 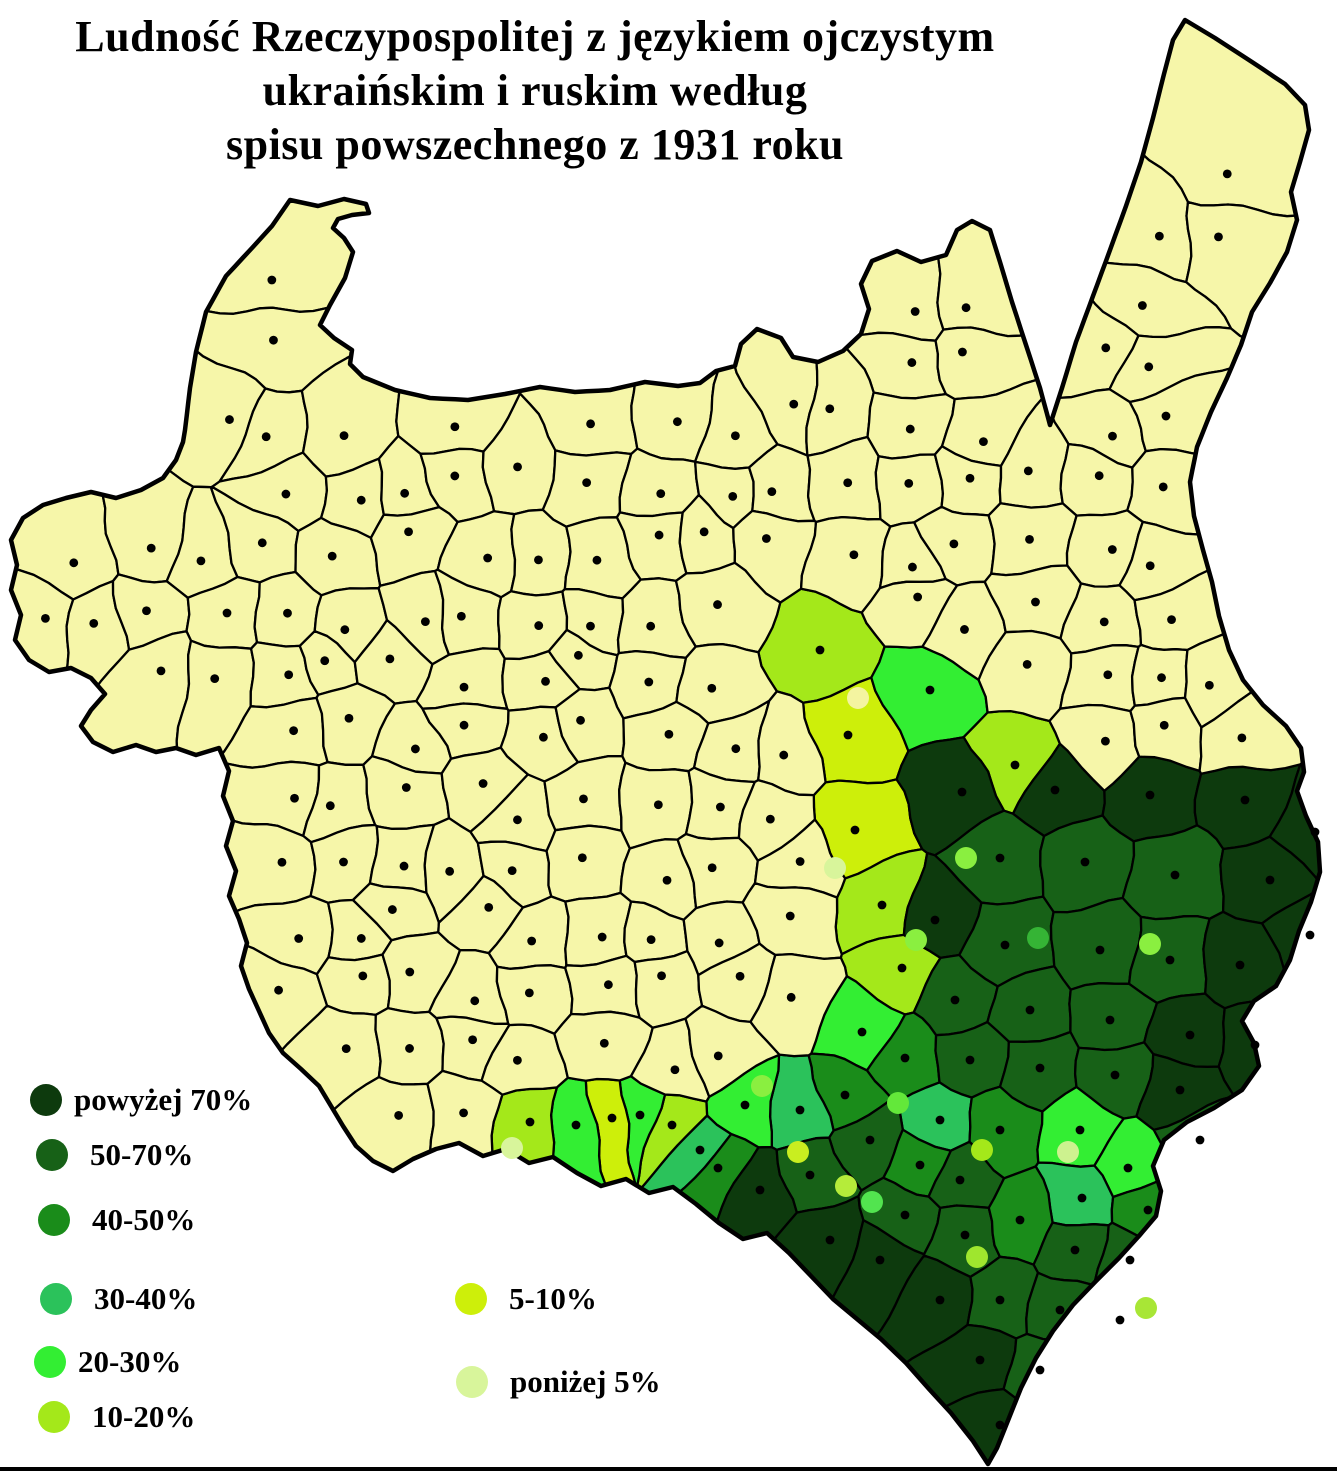 What do you see at coordinates (146, 1298) in the screenshot?
I see `legend-label-30-40: 30-40%` at bounding box center [146, 1298].